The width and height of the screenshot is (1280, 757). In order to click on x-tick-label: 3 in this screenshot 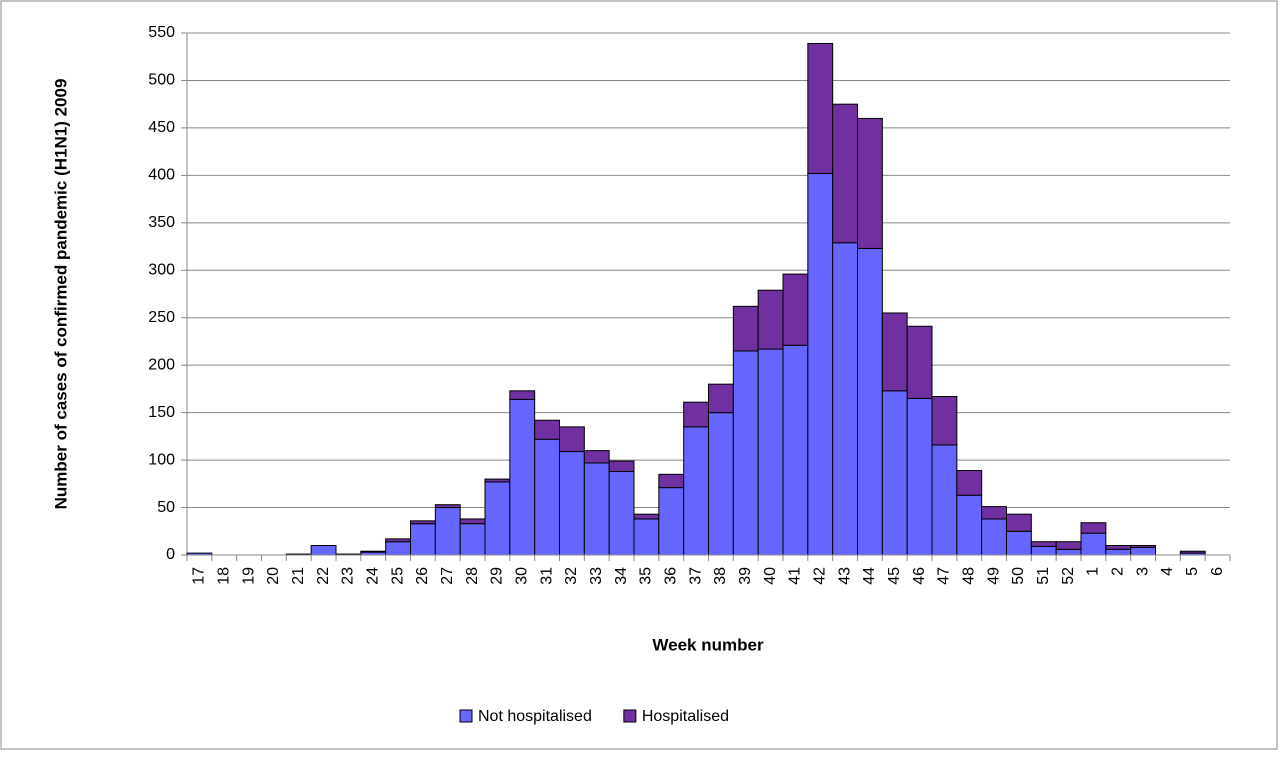, I will do `click(1142, 571)`.